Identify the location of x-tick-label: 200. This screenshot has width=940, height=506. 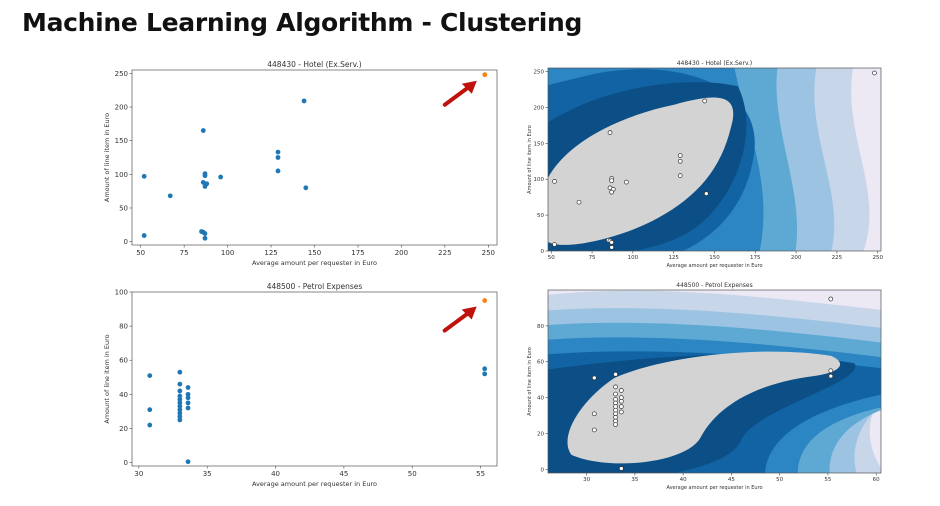
(796, 258).